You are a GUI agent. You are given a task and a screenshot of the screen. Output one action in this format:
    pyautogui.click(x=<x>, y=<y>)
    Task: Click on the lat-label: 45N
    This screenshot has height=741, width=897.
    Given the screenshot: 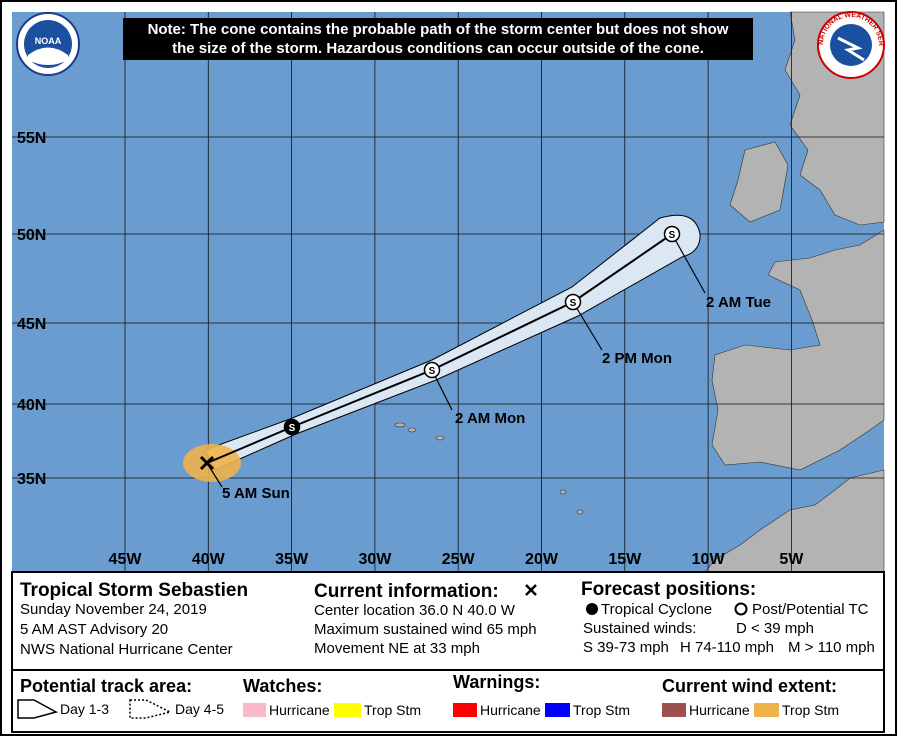 What is the action you would take?
    pyautogui.click(x=31, y=324)
    